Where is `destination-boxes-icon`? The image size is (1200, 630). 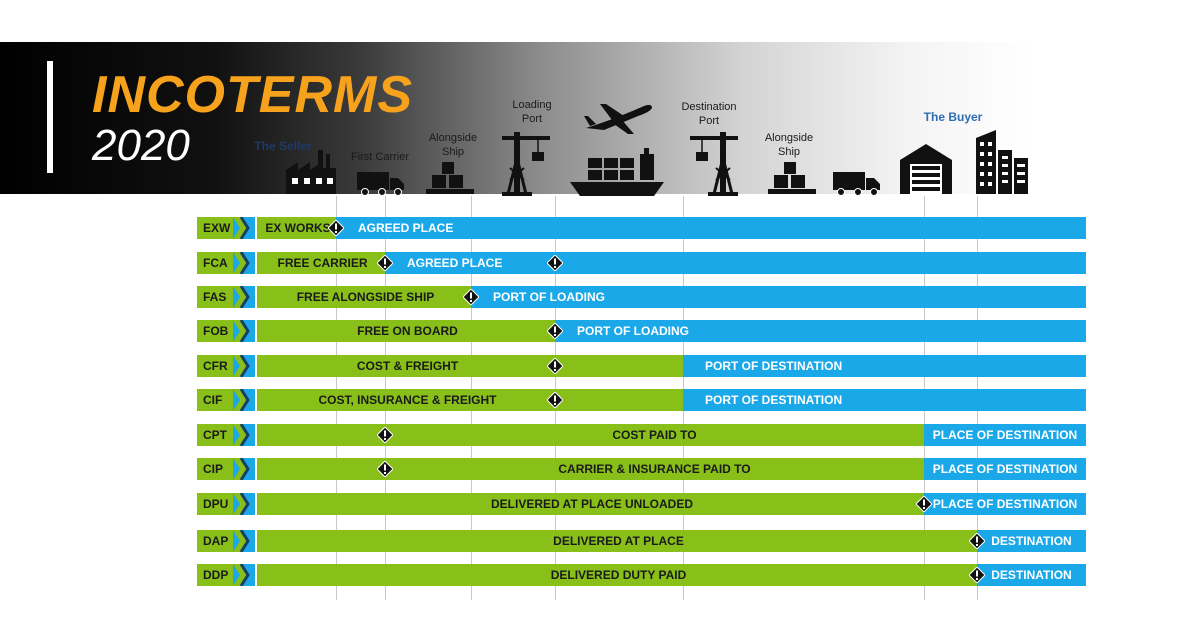 destination-boxes-icon is located at coordinates (792, 178).